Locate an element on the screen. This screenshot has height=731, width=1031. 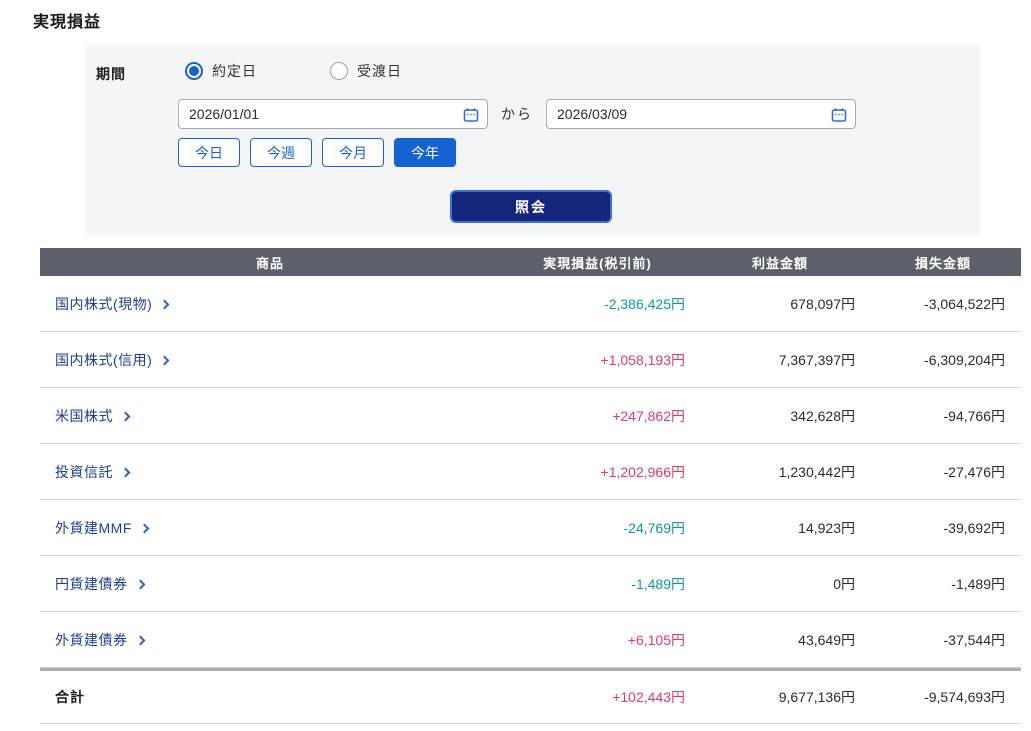
product-link-foreign-bond: 外貨建債券 is located at coordinates (100, 640).